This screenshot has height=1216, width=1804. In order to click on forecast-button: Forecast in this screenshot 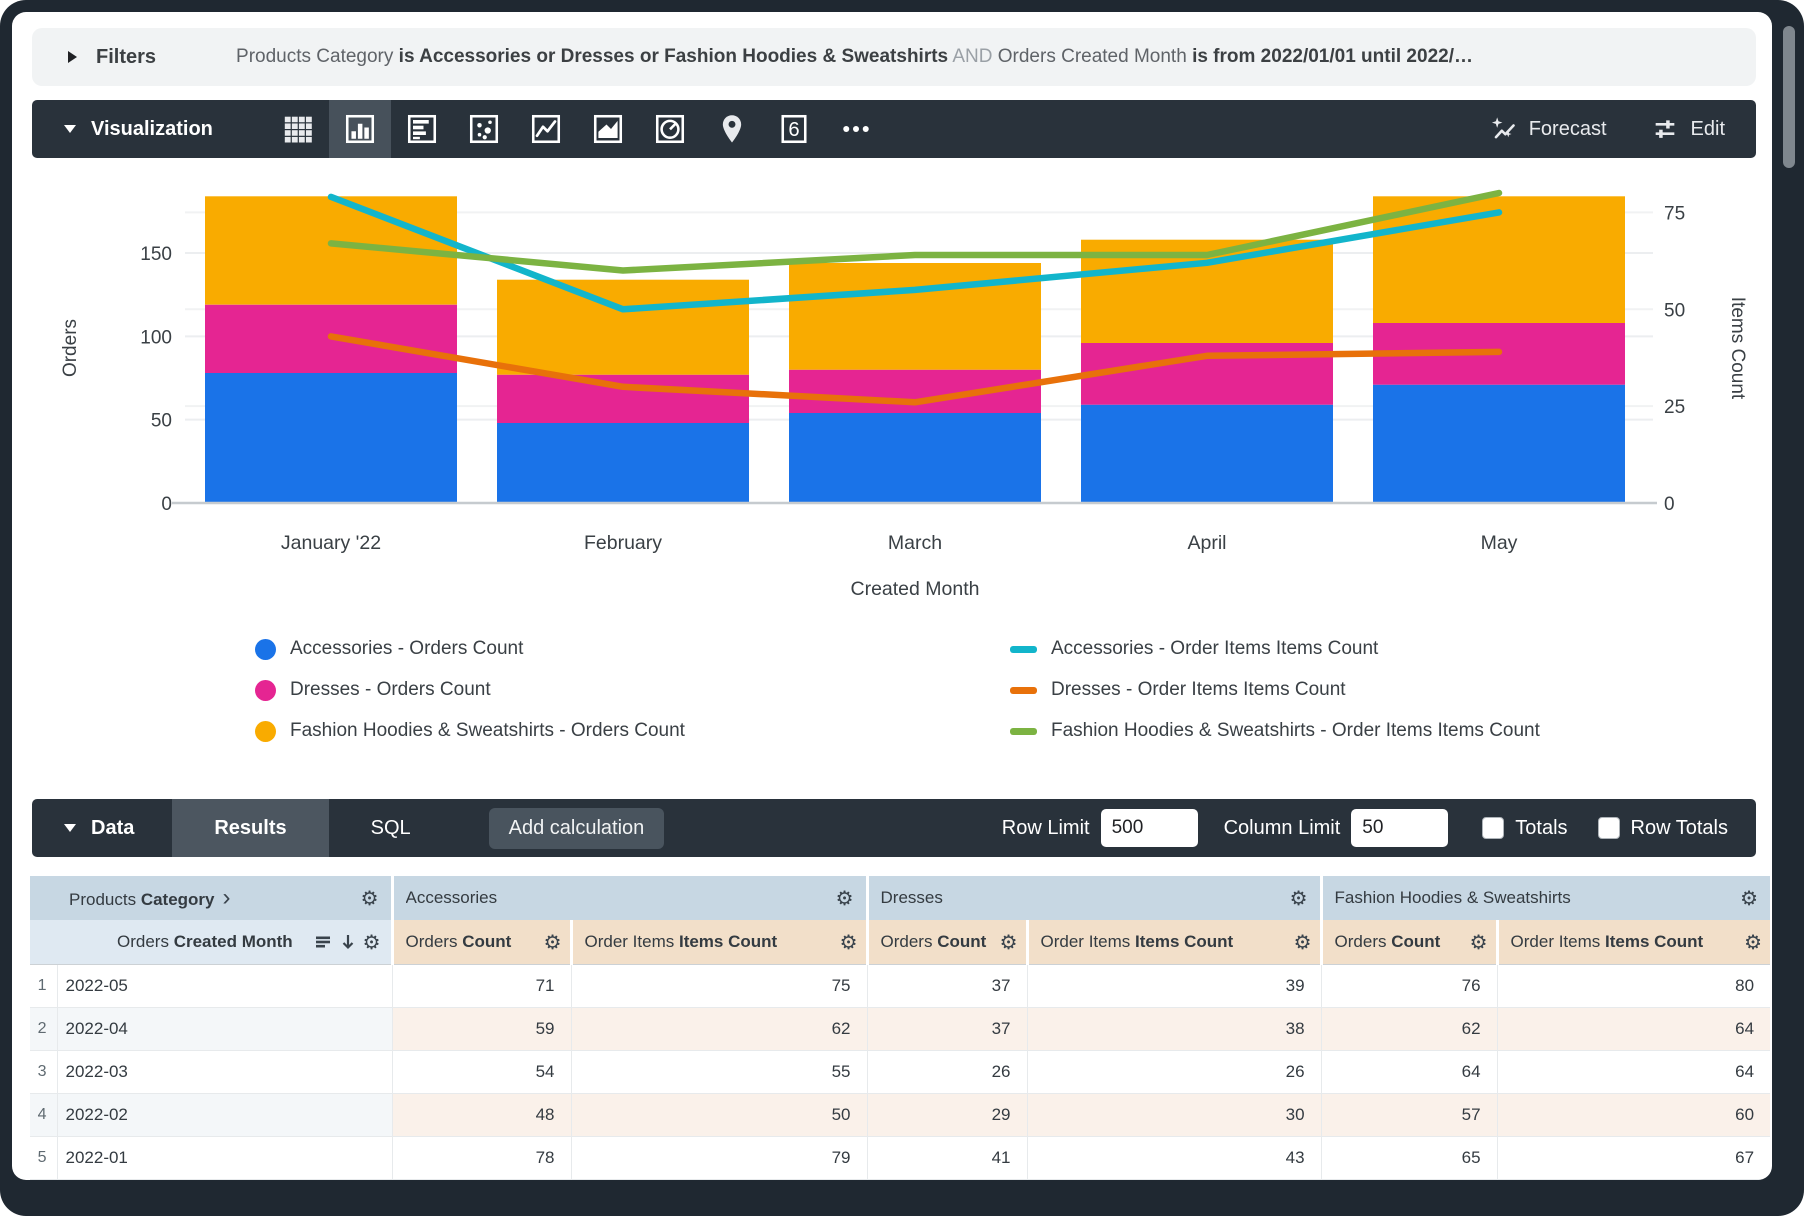, I will do `click(1548, 129)`.